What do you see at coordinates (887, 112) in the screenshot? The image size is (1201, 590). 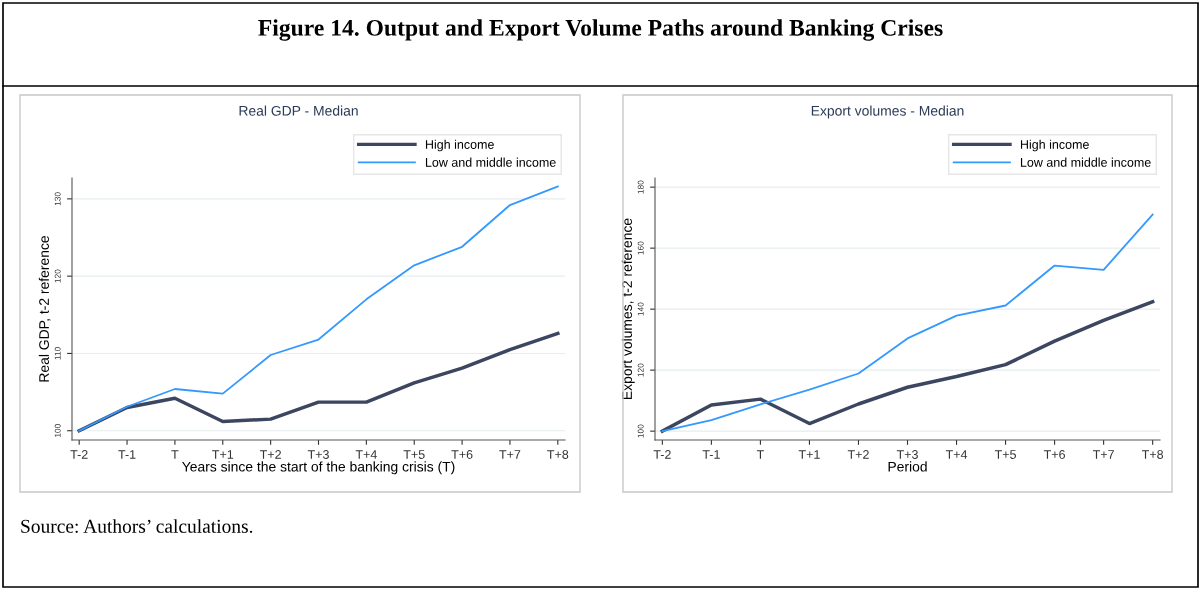 I see `chart-title: Export volumes - Median` at bounding box center [887, 112].